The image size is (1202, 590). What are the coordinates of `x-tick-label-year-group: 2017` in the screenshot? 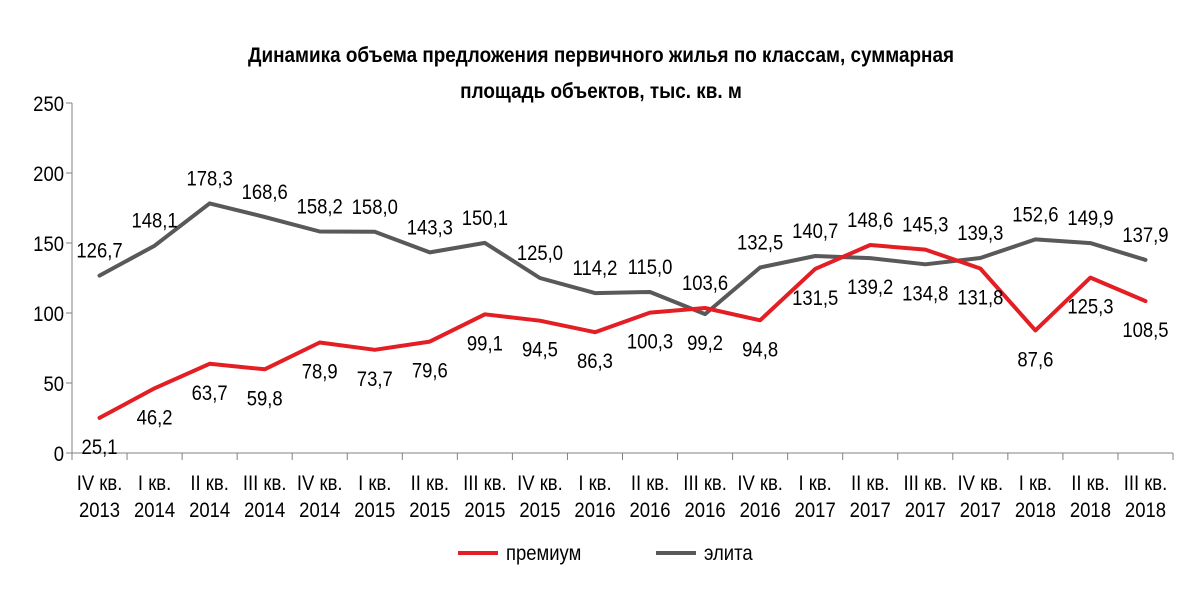 It's located at (925, 510).